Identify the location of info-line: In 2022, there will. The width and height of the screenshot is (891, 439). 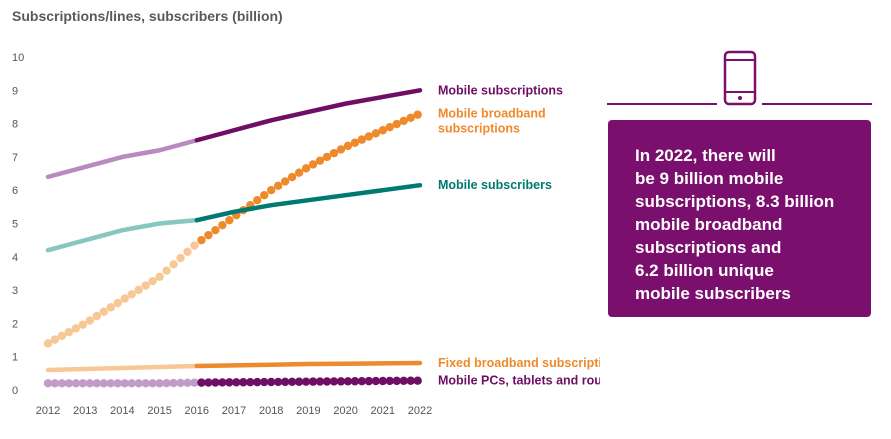
(705, 155).